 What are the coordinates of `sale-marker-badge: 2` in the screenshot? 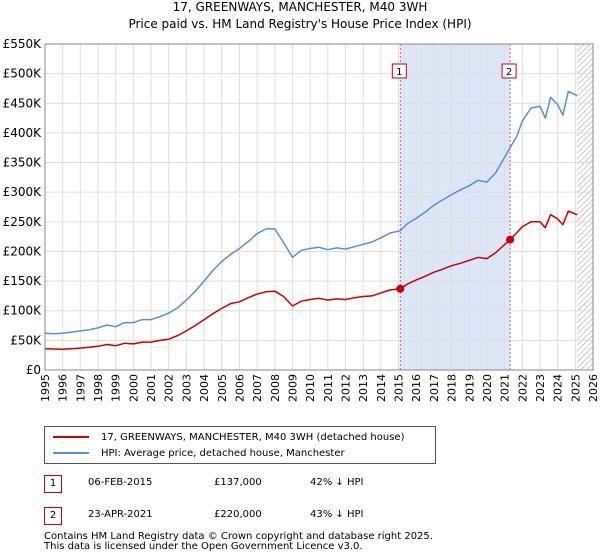 It's located at (53, 516).